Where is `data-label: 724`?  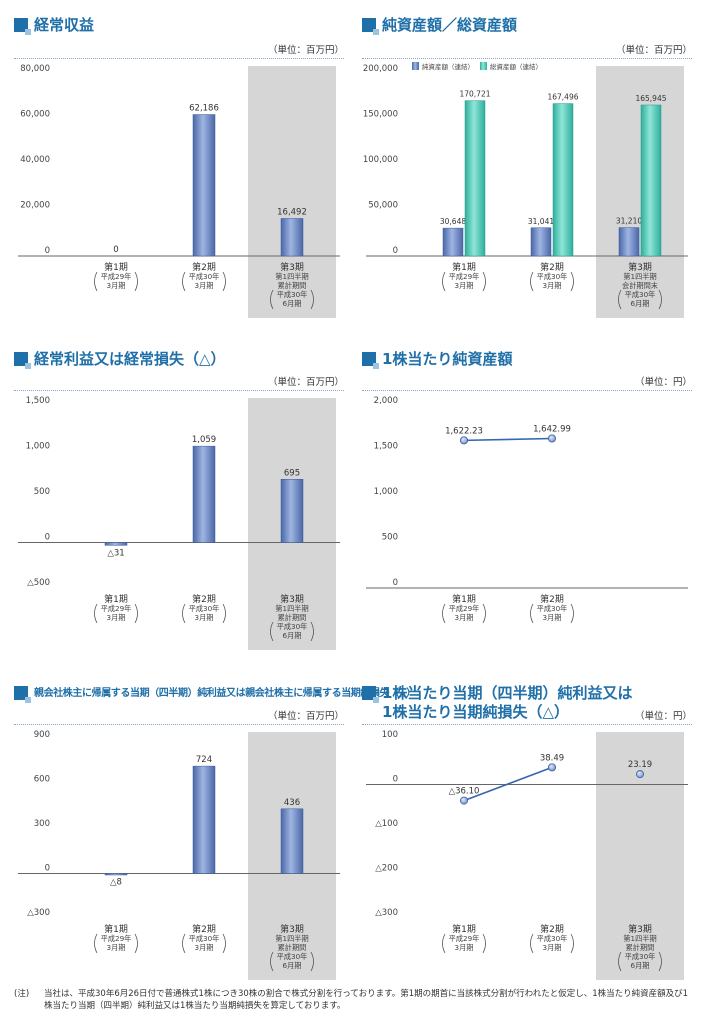
data-label: 724 is located at coordinates (204, 760).